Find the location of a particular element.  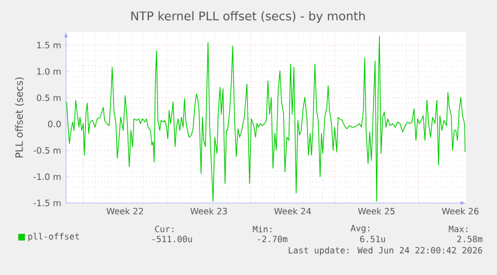

y-tick-label: 0.0 is located at coordinates (54, 124).